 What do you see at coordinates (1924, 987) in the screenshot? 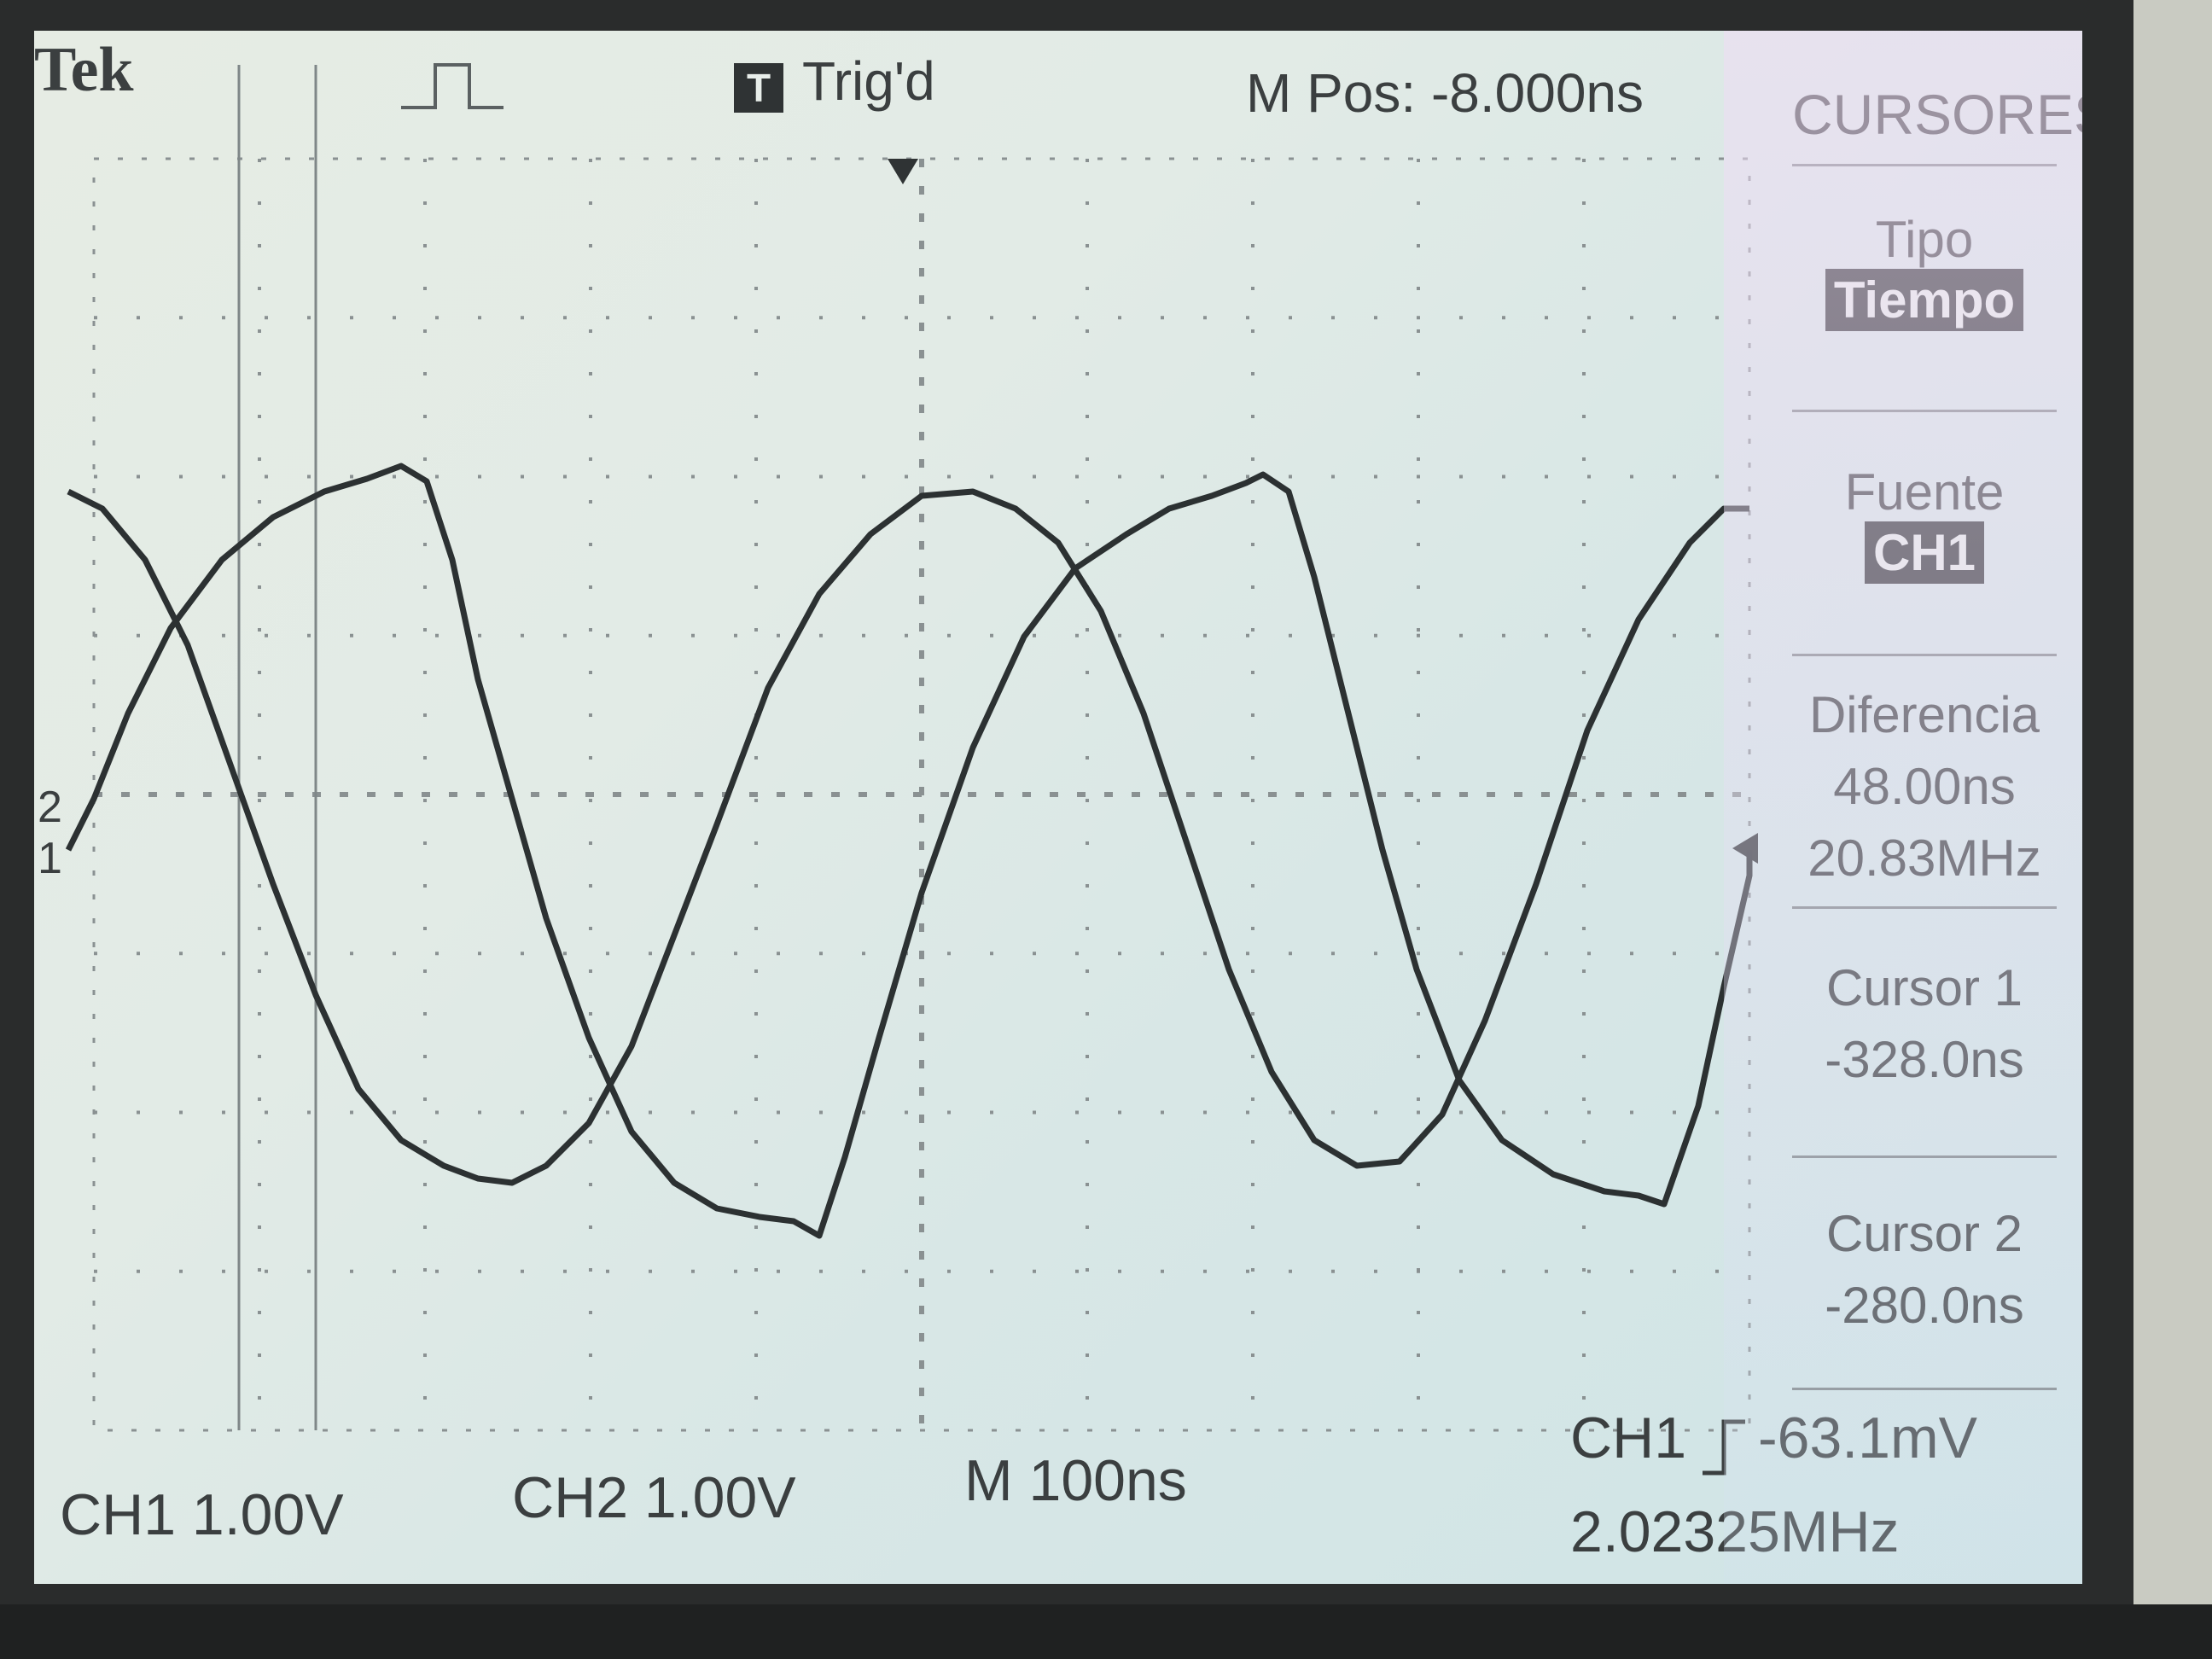
I see `menu-cursor1-label: Cursor 1` at bounding box center [1924, 987].